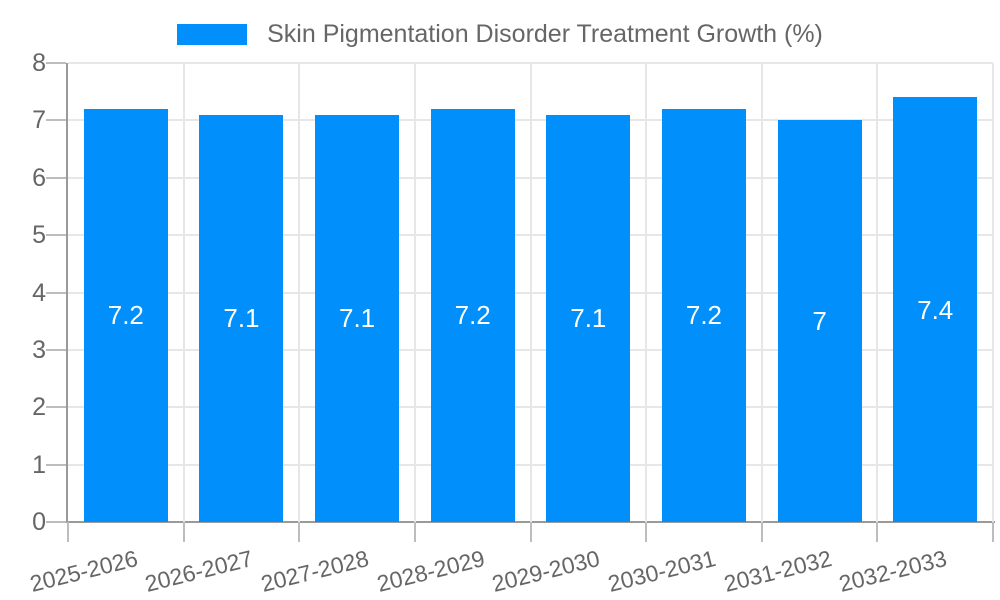 Image resolution: width=1000 pixels, height=600 pixels. I want to click on y-axis-line, so click(67, 292).